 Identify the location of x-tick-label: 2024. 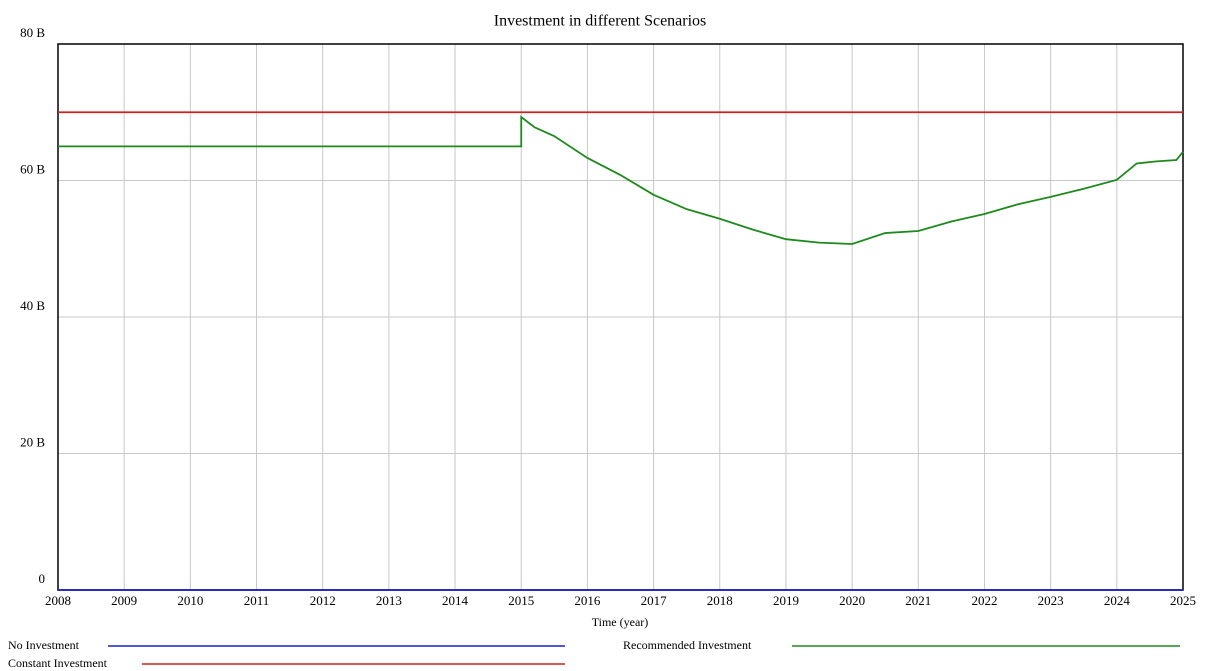
(1117, 600).